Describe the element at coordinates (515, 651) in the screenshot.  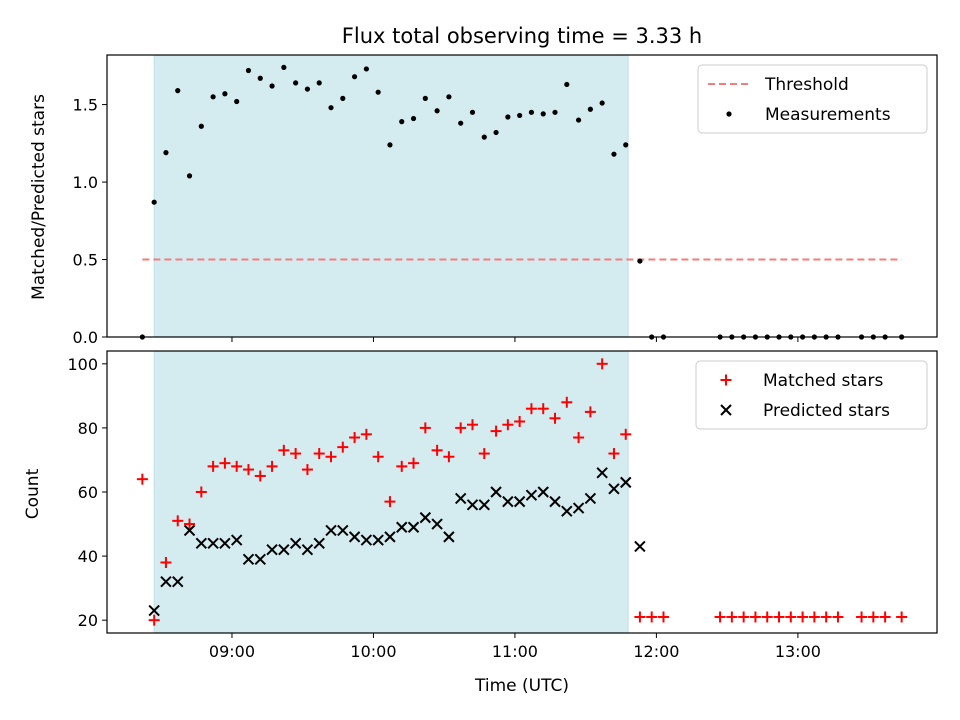
I see `x-tick-label: 11:00` at that location.